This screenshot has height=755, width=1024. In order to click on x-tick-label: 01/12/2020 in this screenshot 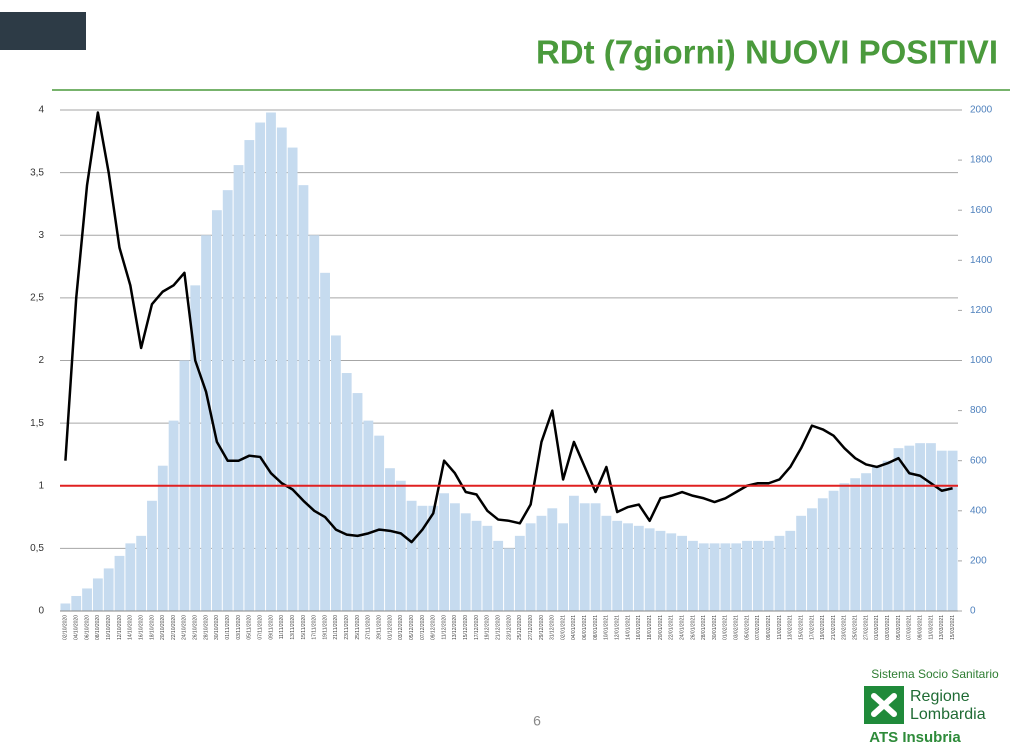, I will do `click(390, 627)`.